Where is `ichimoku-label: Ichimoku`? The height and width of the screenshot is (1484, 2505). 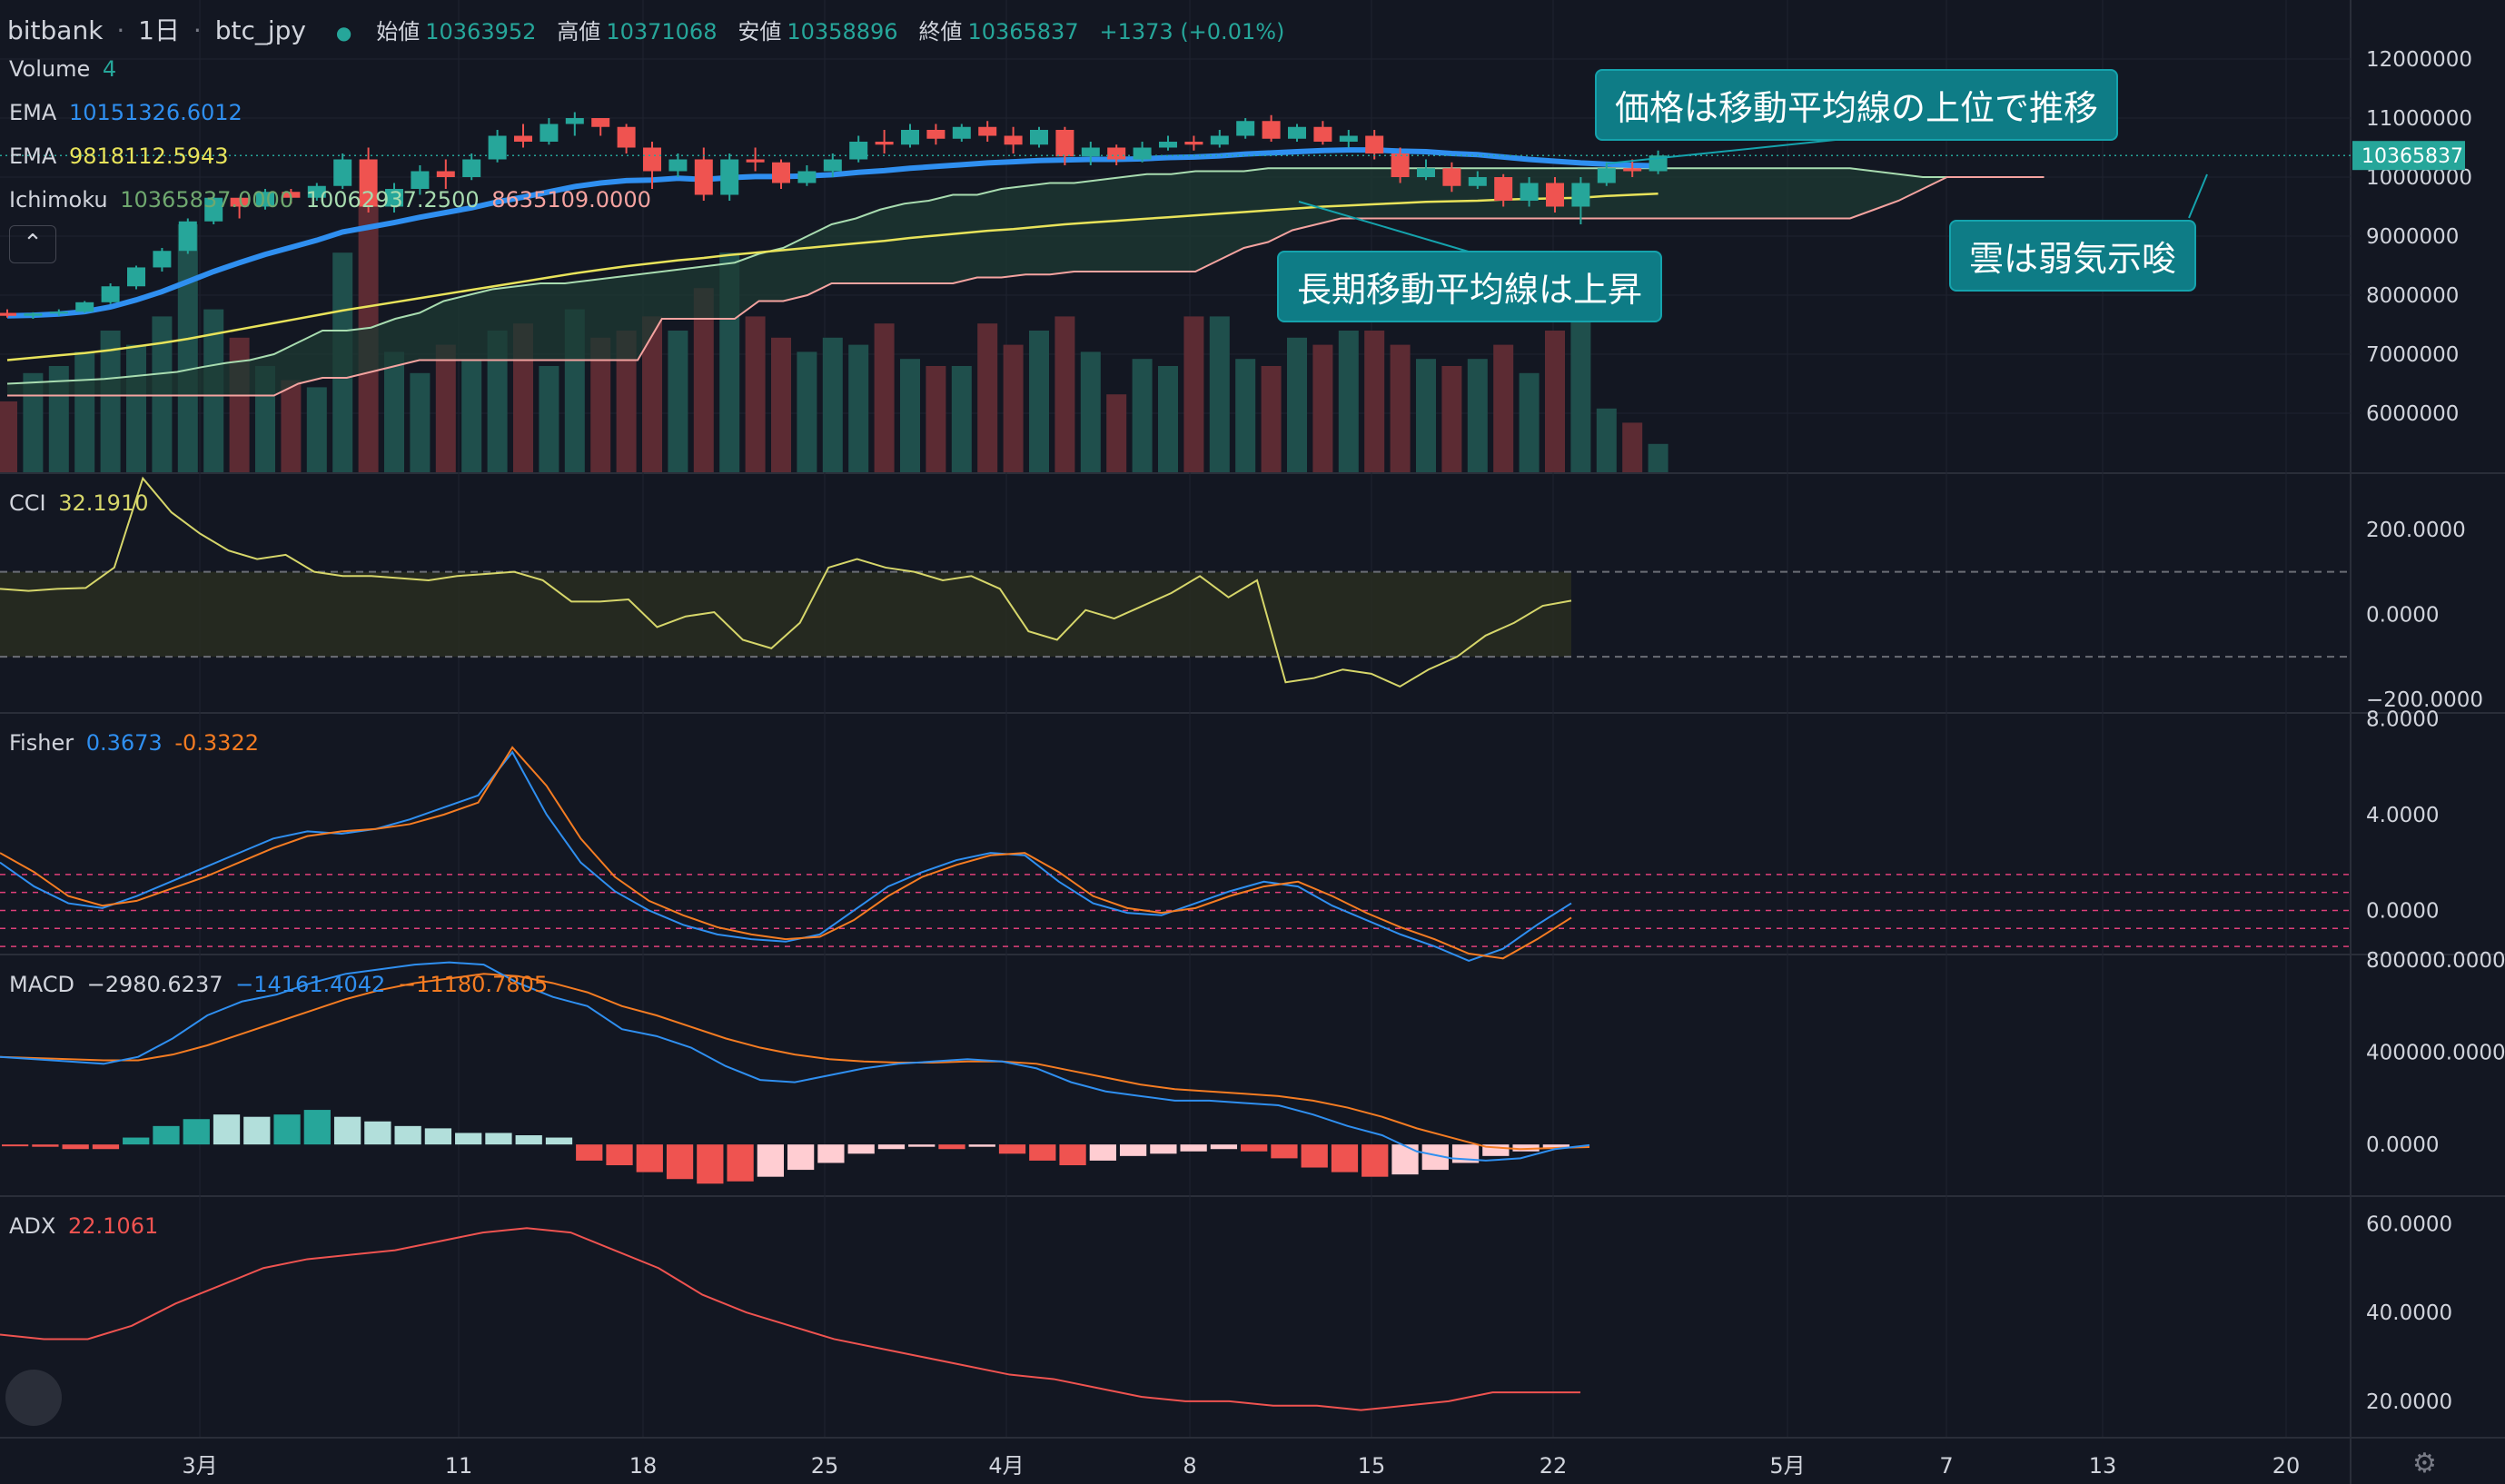
ichimoku-label: Ichimoku is located at coordinates (58, 200).